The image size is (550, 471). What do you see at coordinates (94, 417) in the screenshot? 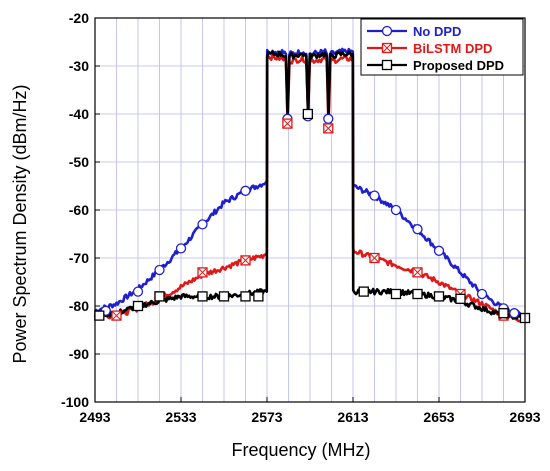
I see `x-tick-label: 2493` at bounding box center [94, 417].